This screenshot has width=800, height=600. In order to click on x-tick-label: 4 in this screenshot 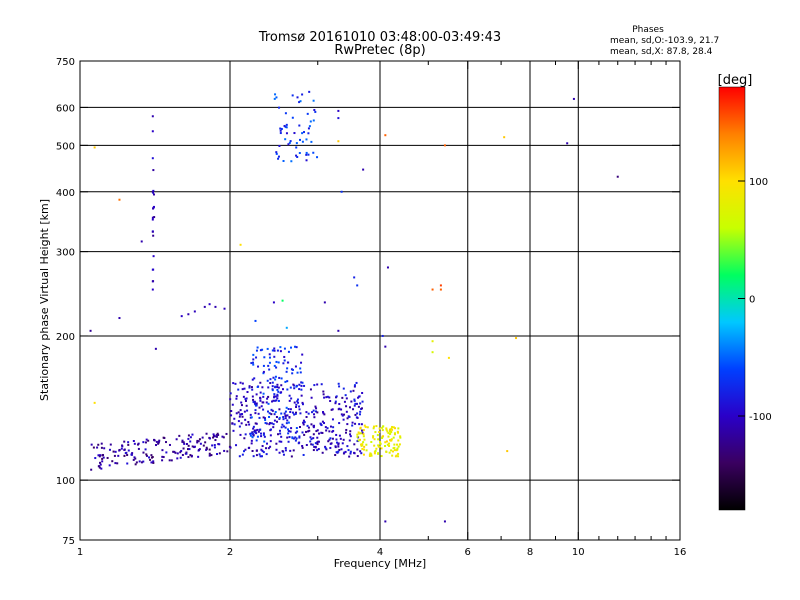, I will do `click(380, 552)`.